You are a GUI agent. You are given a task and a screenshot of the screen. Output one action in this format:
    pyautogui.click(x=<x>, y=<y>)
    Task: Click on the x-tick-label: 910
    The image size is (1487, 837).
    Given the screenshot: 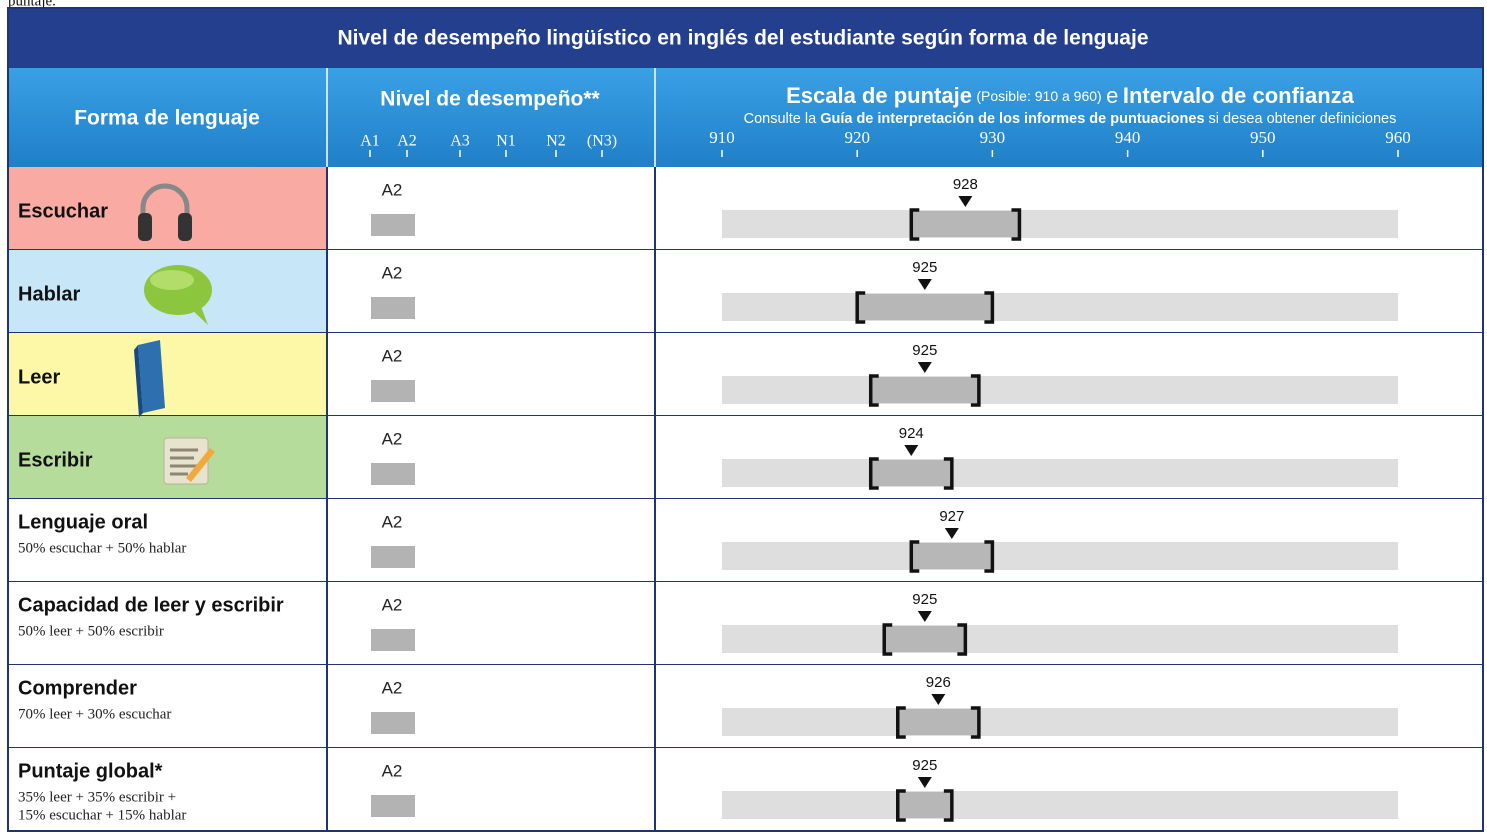 What is the action you would take?
    pyautogui.click(x=722, y=137)
    